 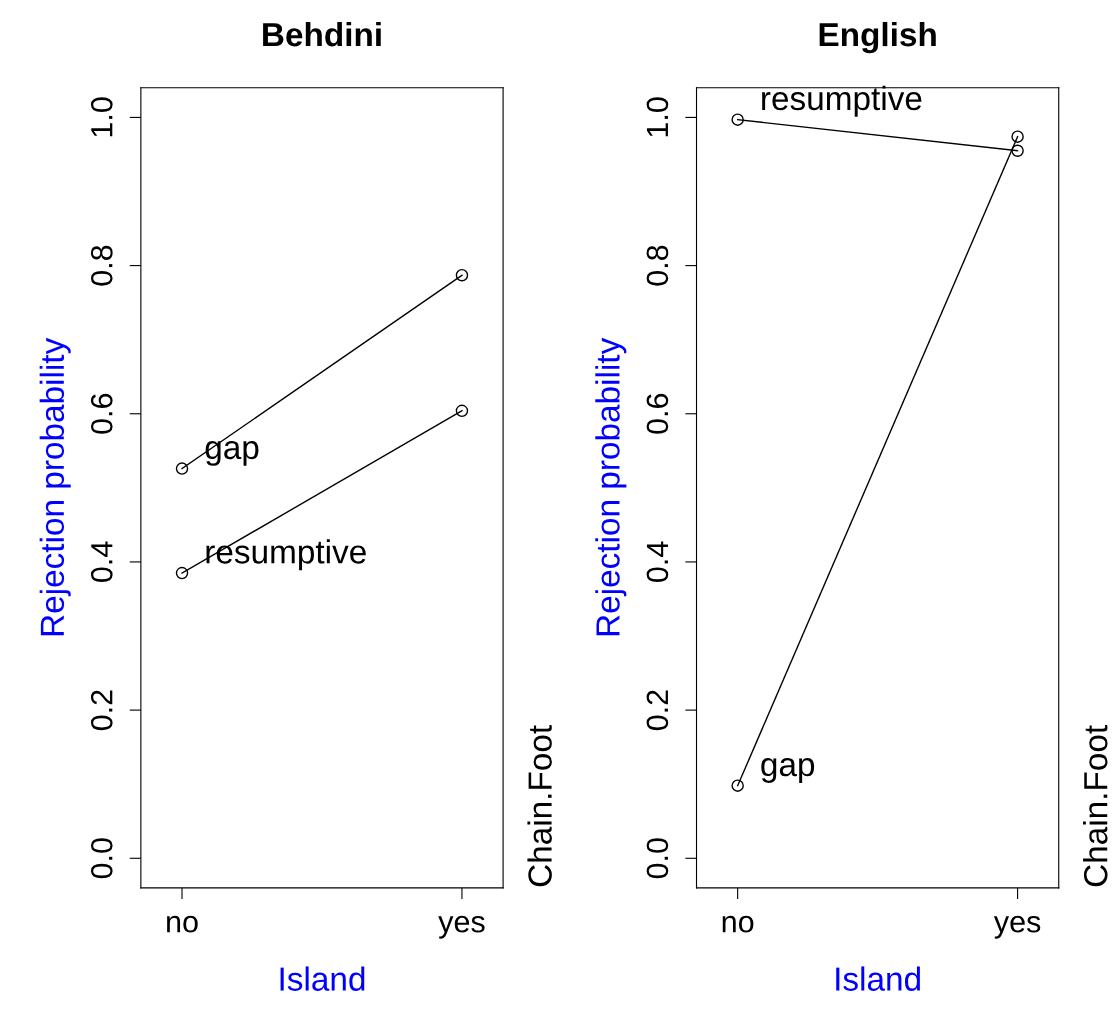 What do you see at coordinates (877, 37) in the screenshot?
I see `chart-title: English` at bounding box center [877, 37].